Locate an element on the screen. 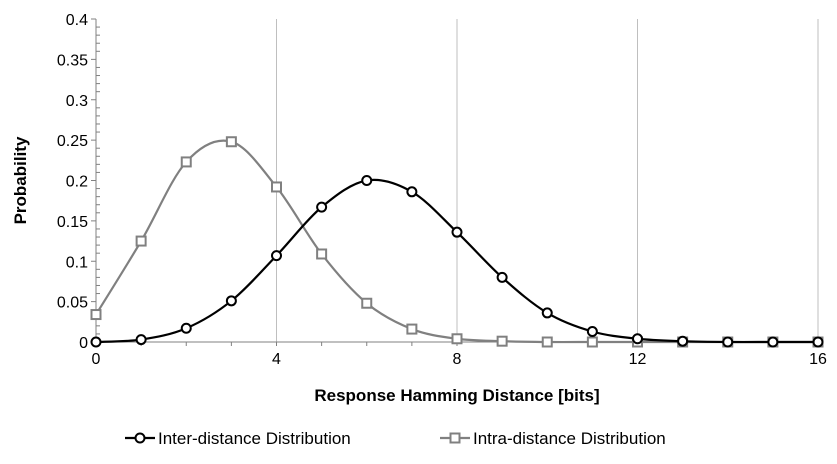  y-tick-label: 0.35 is located at coordinates (72, 60).